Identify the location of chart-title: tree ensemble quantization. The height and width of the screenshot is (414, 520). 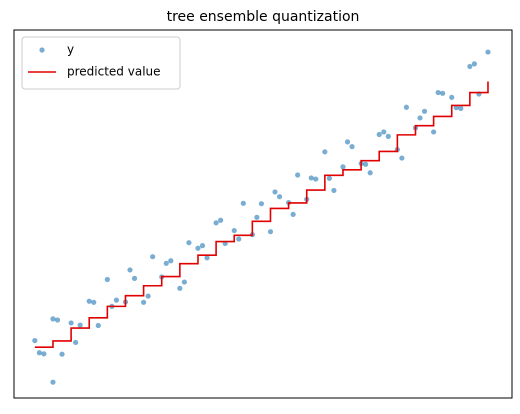
(263, 17).